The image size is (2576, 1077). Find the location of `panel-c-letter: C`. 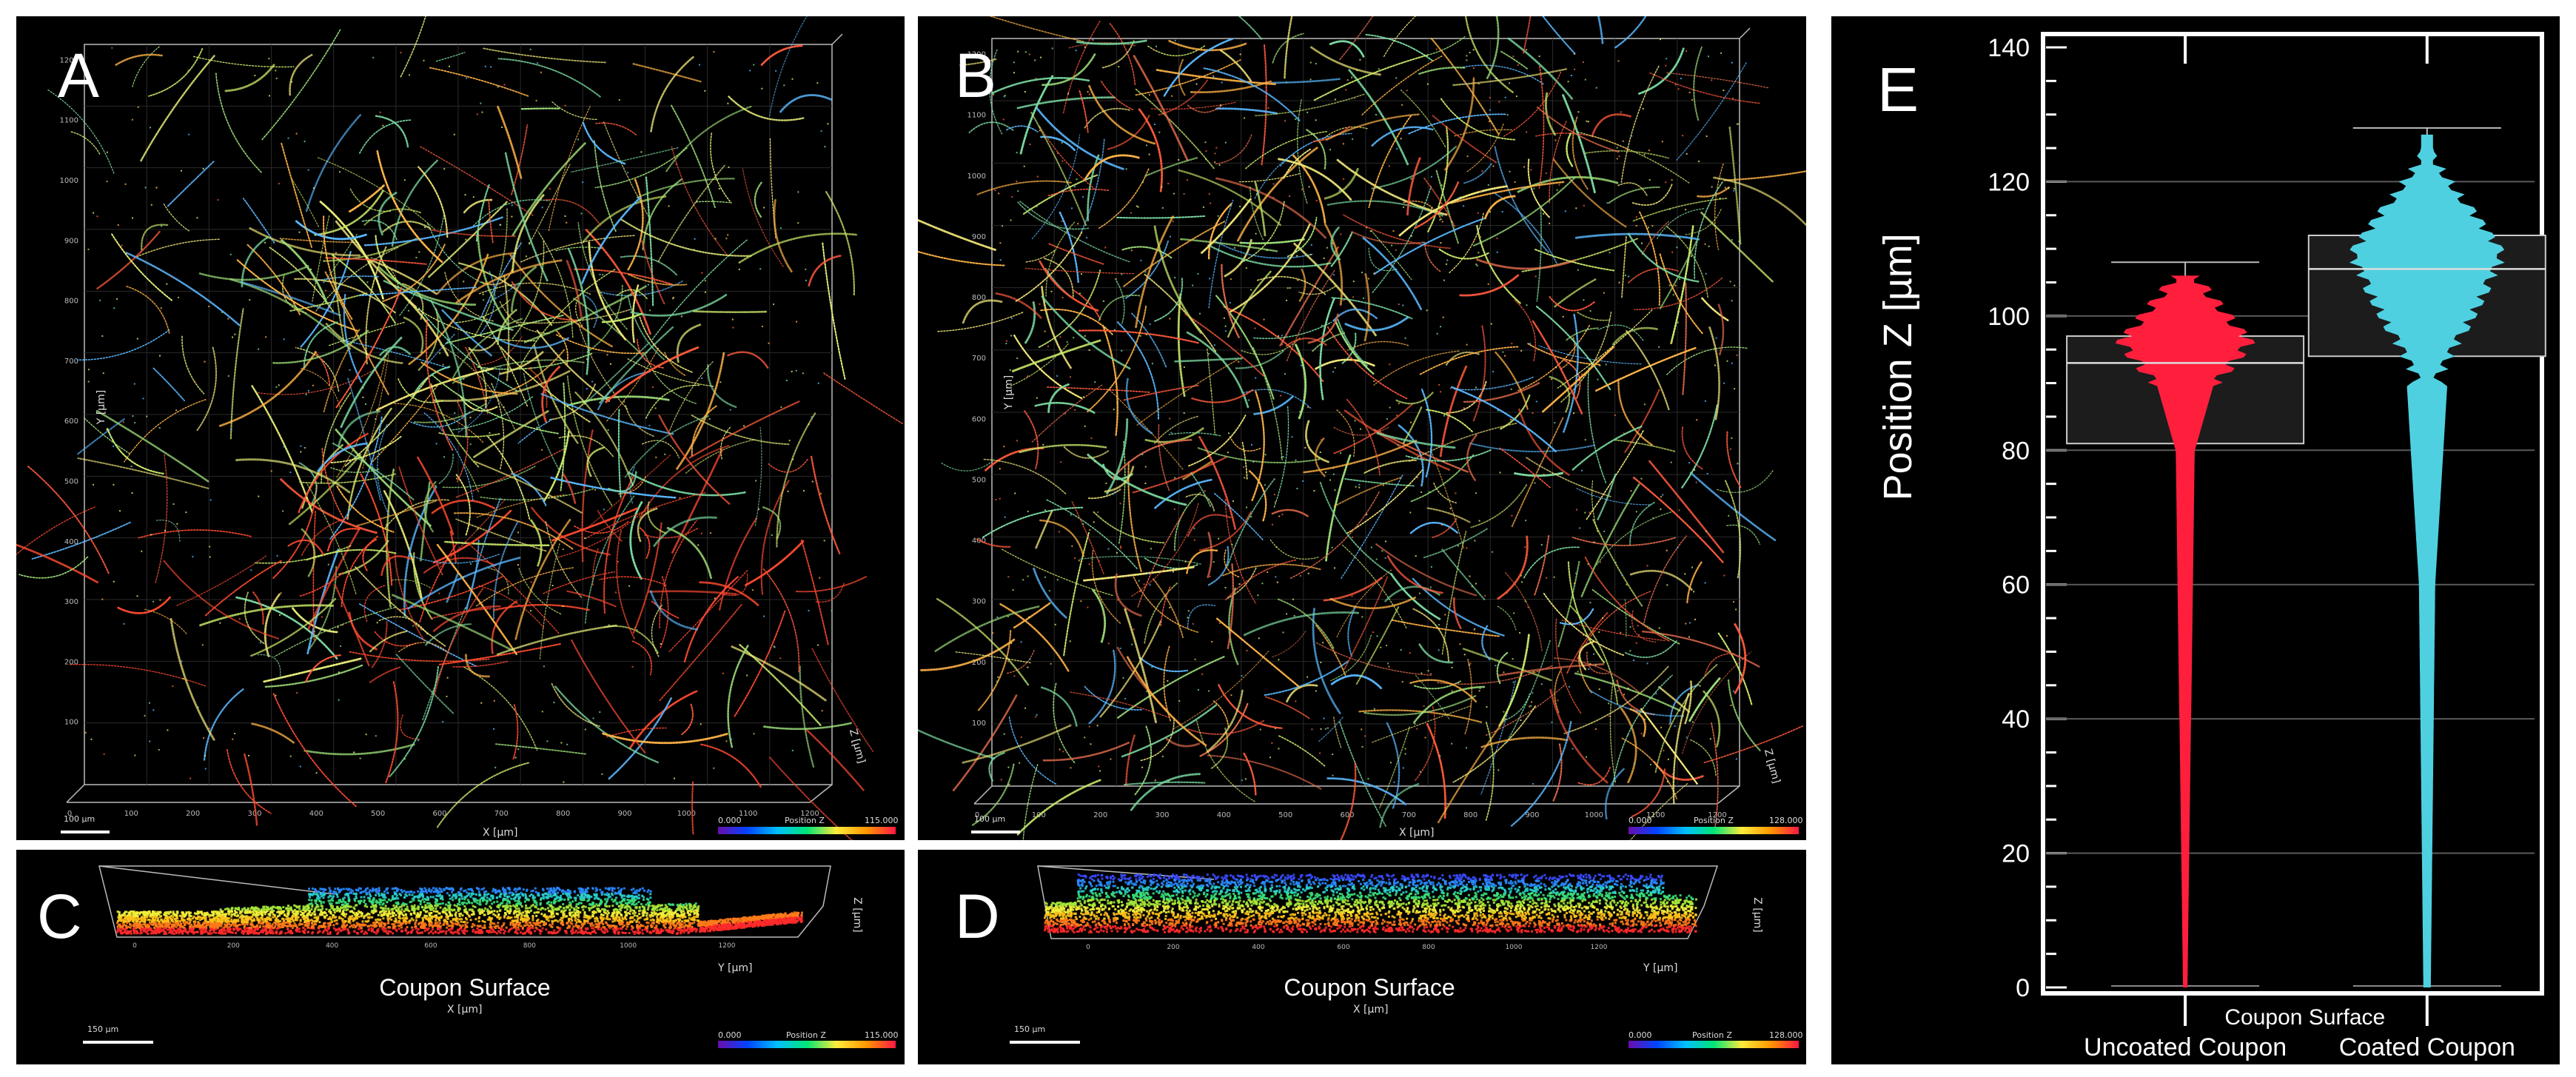

panel-c-letter: C is located at coordinates (59, 917).